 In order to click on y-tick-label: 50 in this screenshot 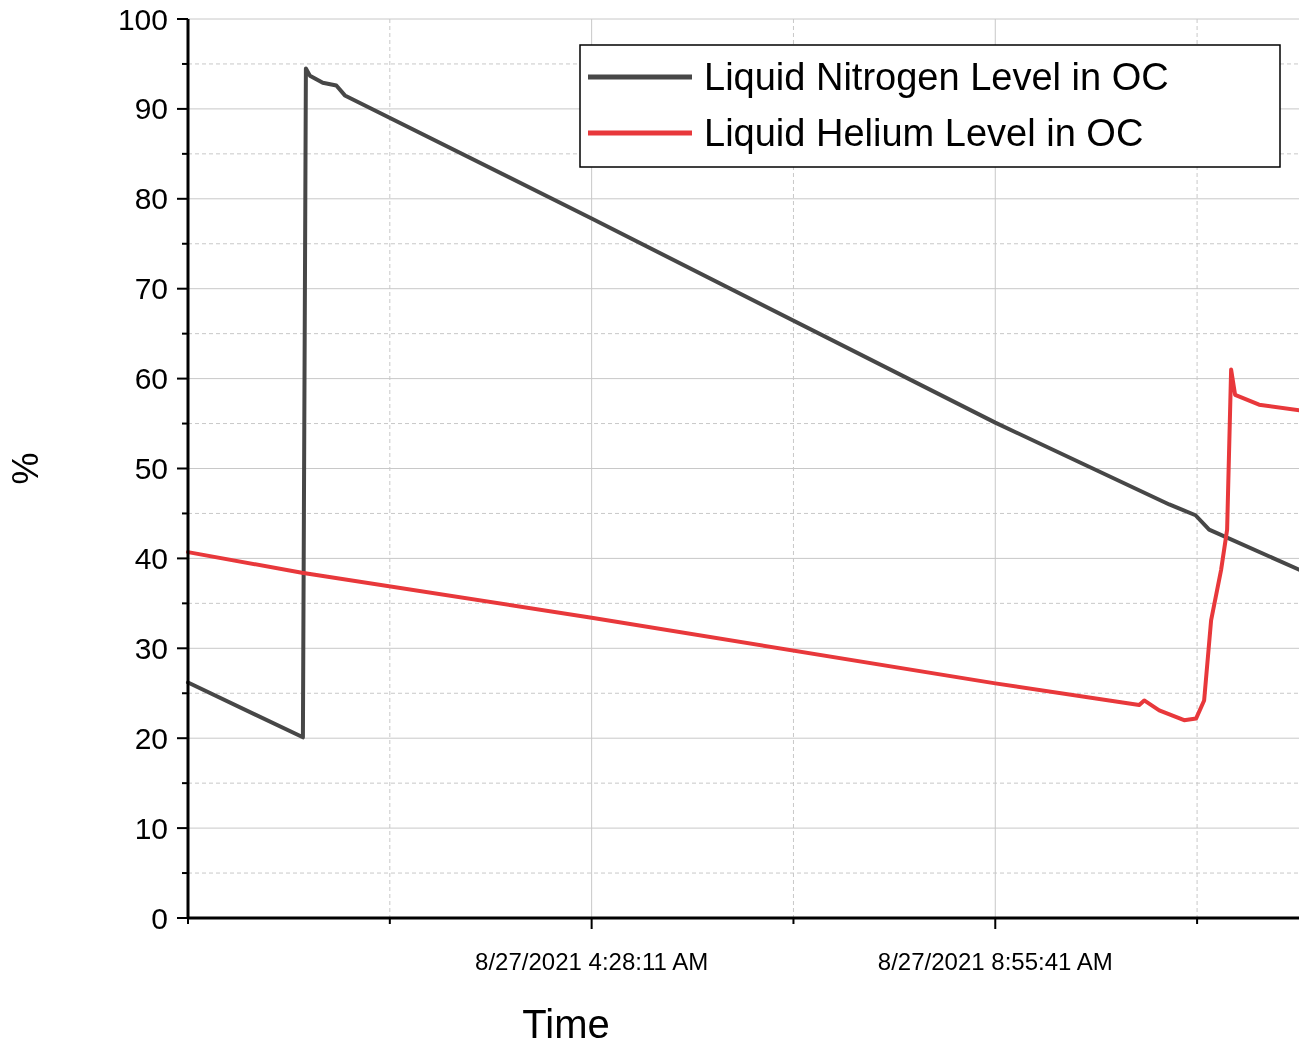, I will do `click(151, 468)`.